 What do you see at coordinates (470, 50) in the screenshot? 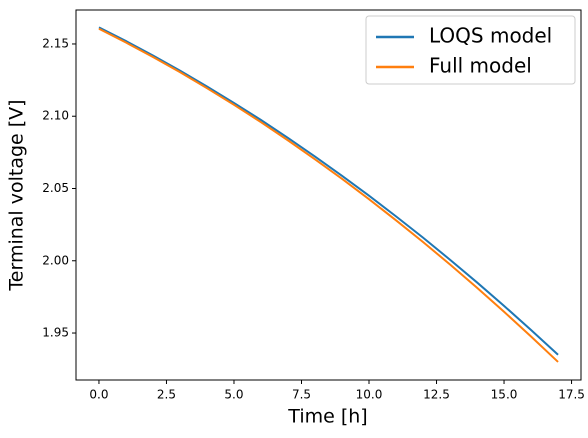
I see `legend-box` at bounding box center [470, 50].